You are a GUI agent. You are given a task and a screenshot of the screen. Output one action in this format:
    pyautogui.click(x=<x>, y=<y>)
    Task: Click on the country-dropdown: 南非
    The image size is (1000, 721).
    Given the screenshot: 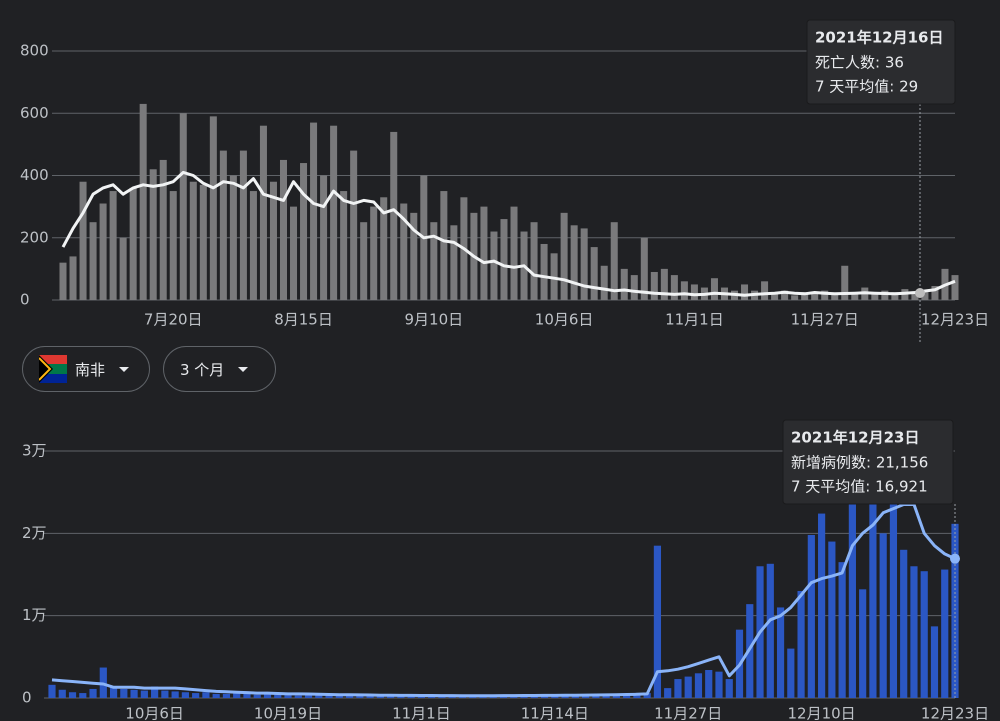 What is the action you would take?
    pyautogui.click(x=86, y=369)
    